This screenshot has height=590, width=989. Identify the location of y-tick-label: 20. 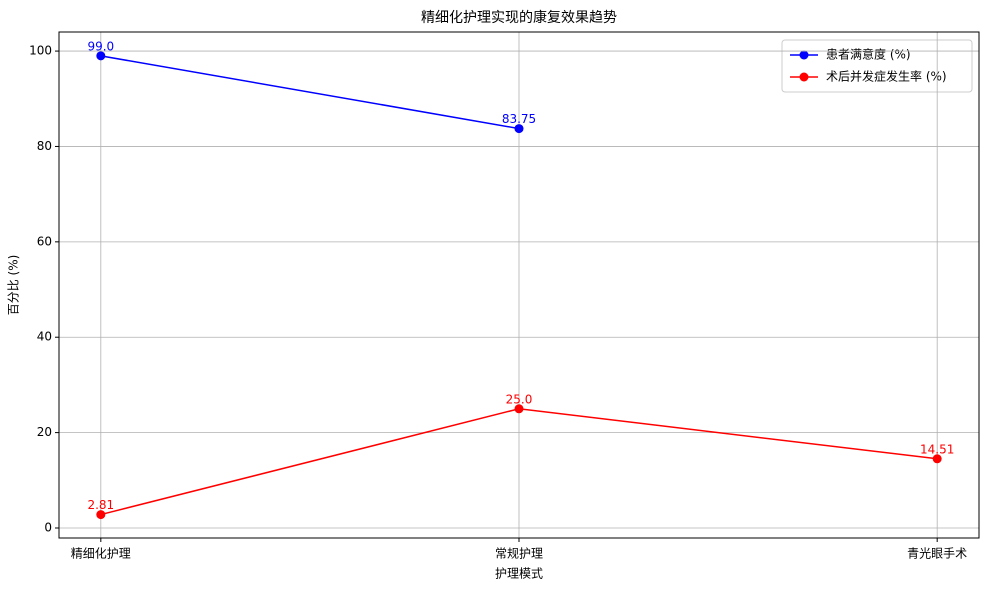
(44, 432).